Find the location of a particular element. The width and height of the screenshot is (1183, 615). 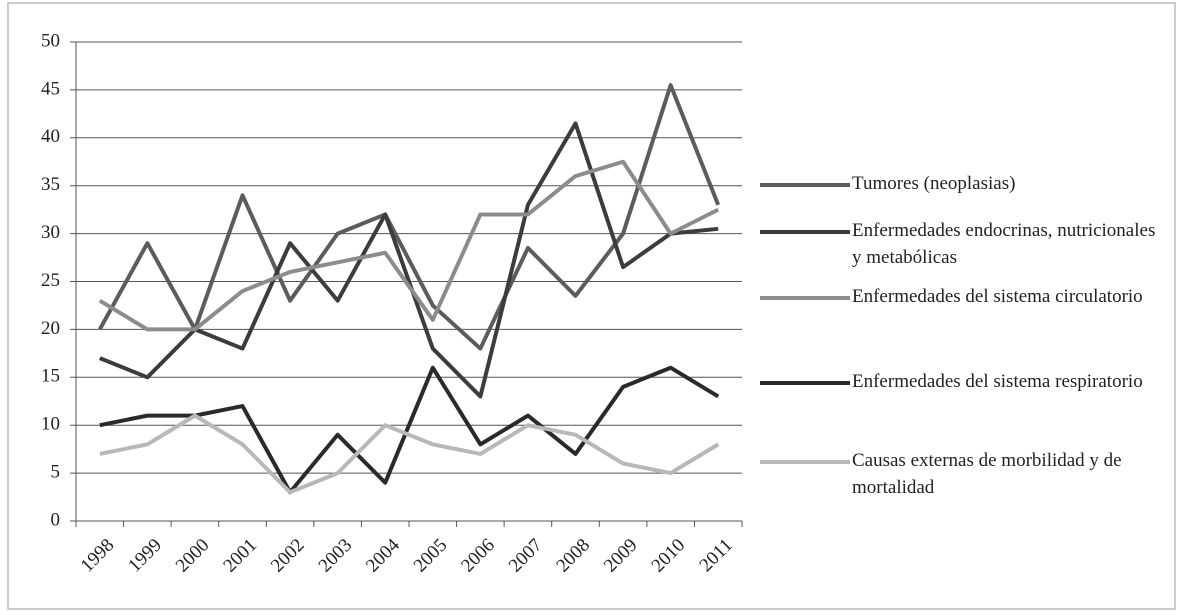

x-tick-label: 2011 is located at coordinates (716, 555).